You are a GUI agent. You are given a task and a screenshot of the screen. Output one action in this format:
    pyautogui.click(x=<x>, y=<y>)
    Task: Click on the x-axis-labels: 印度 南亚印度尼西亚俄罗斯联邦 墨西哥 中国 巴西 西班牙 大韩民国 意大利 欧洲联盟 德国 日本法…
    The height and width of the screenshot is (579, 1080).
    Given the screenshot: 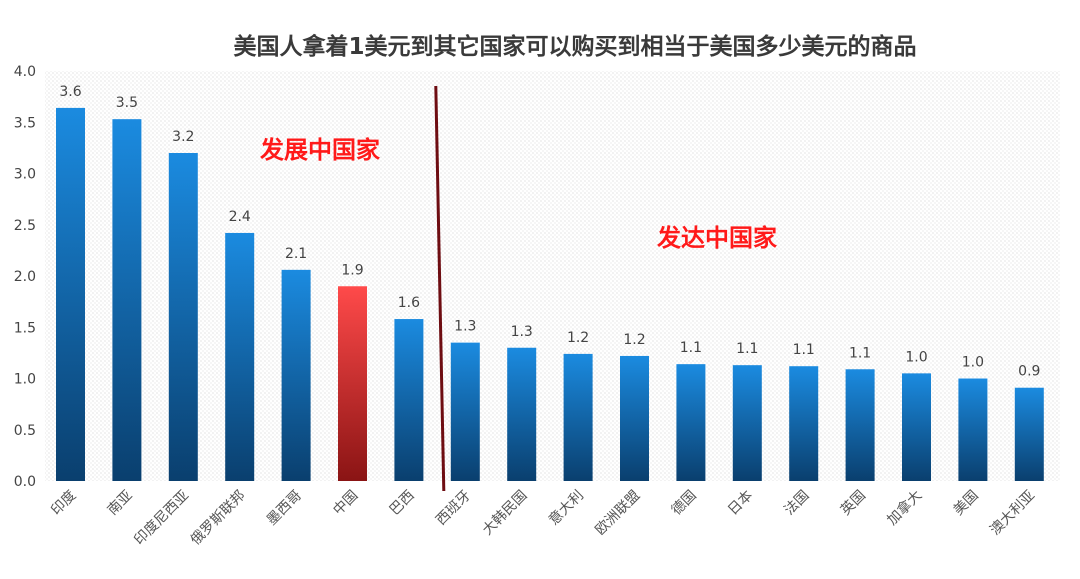 What is the action you would take?
    pyautogui.click(x=543, y=518)
    